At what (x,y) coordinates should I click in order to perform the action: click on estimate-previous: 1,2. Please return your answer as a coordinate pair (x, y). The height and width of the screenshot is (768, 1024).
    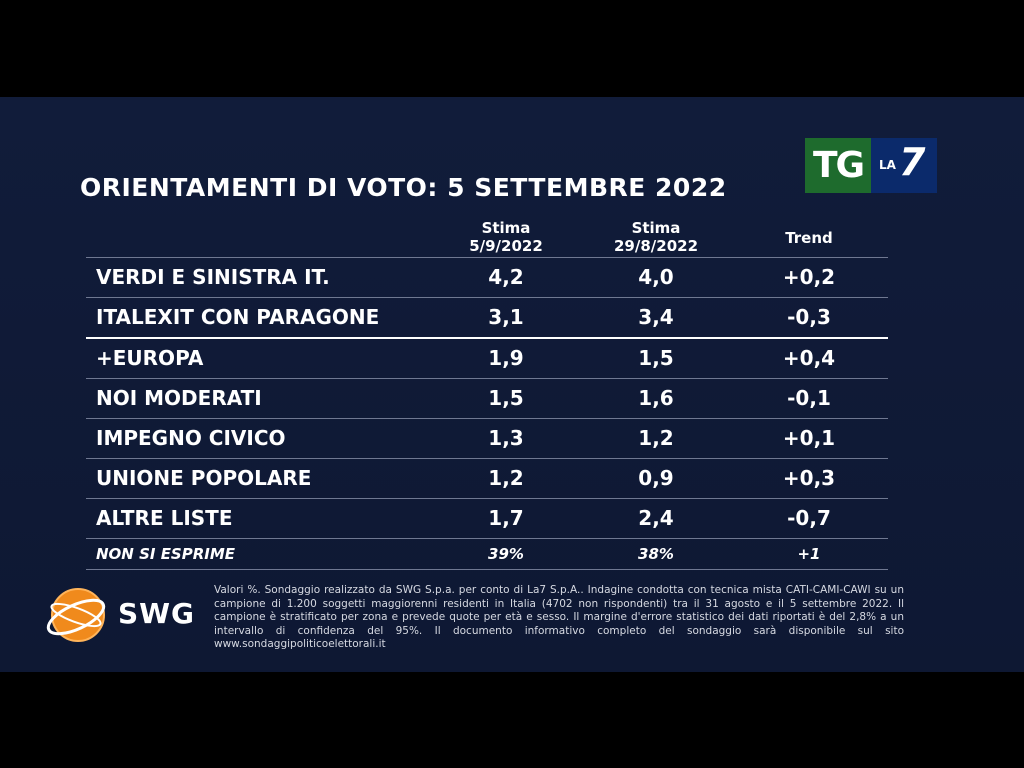
    Looking at the image, I should click on (656, 438).